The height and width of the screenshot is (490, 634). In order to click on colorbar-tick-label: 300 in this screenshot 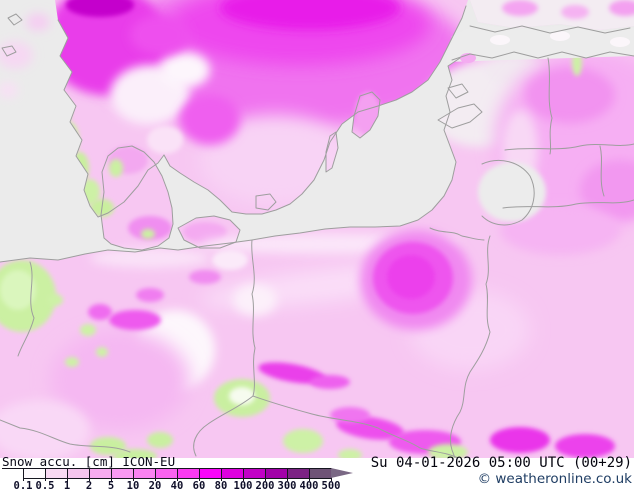, I will do `click(287, 484)`.